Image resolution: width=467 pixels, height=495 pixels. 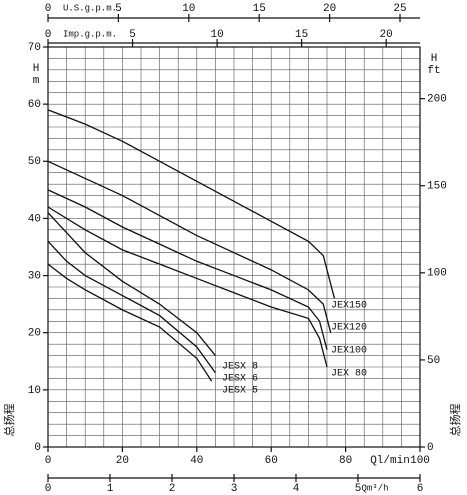 I want to click on y2-axis-label: H, so click(x=434, y=59).